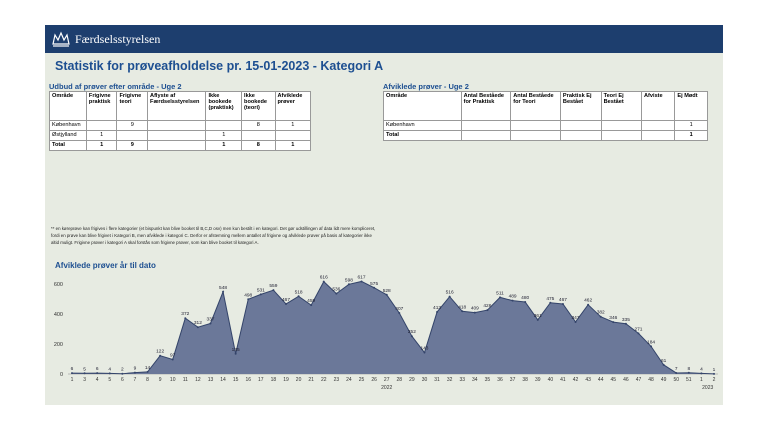 This screenshot has height=424, width=768. I want to click on data-label: 489, so click(513, 297).